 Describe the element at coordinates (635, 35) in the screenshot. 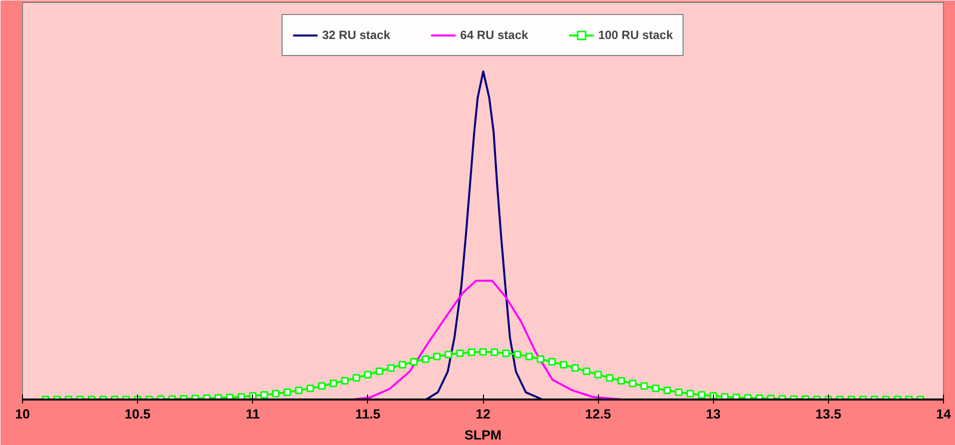

I see `legend-label: 100 RU stack` at that location.